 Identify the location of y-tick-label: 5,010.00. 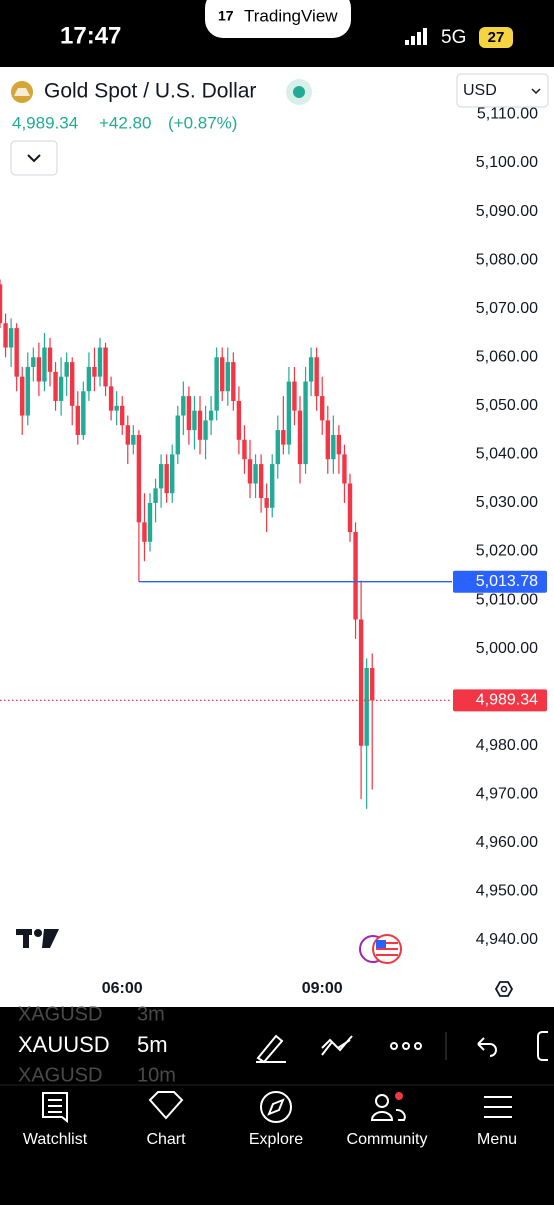
(507, 599).